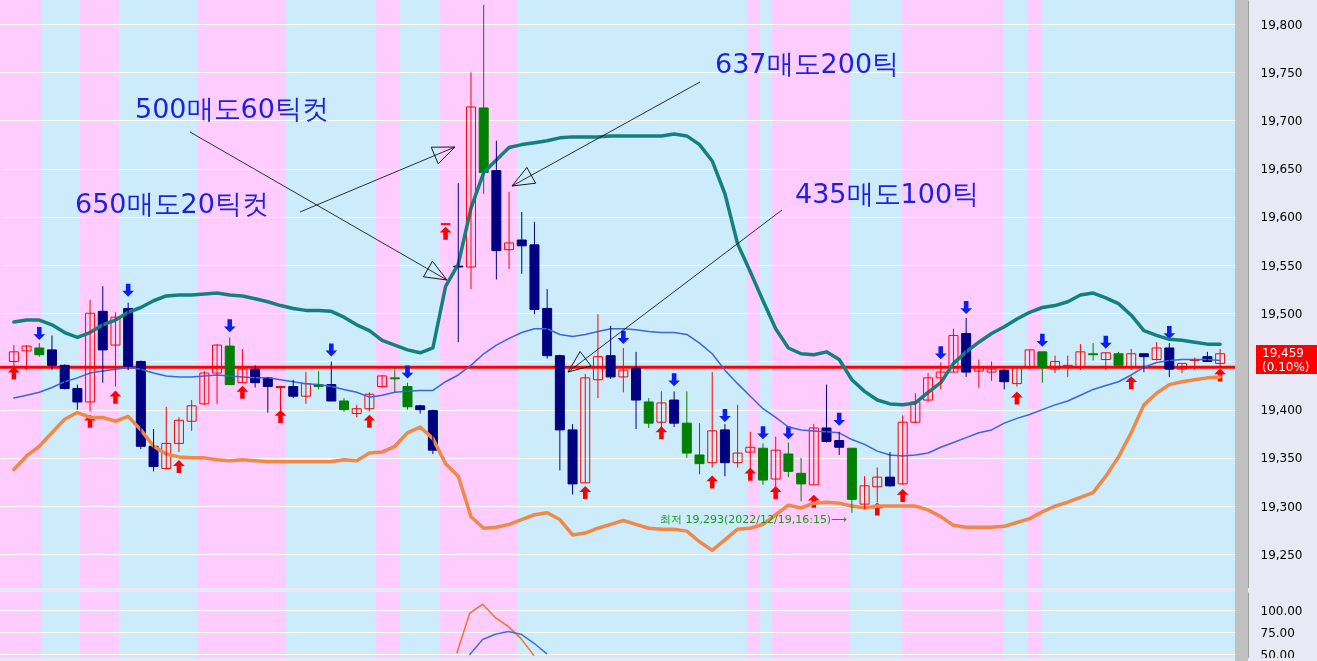 The image size is (1317, 661). Describe the element at coordinates (1281, 169) in the screenshot. I see `y-tick-label: 19,650` at that location.